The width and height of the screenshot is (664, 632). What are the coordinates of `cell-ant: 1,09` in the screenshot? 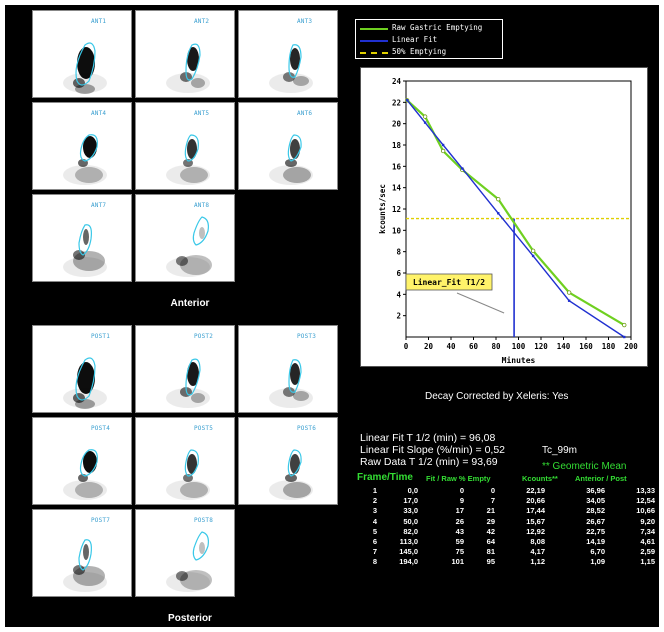 It's located at (597, 562).